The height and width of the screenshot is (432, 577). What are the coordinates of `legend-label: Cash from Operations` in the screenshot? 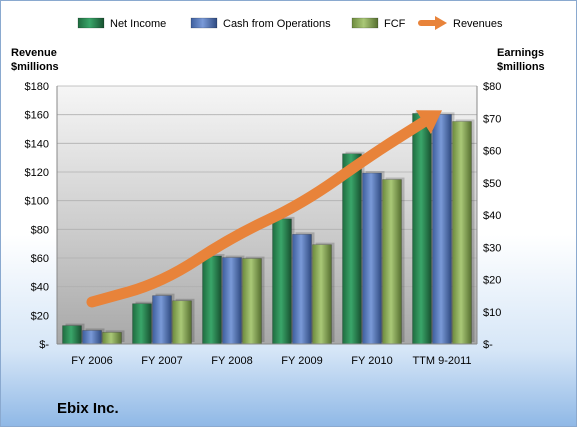 It's located at (277, 24).